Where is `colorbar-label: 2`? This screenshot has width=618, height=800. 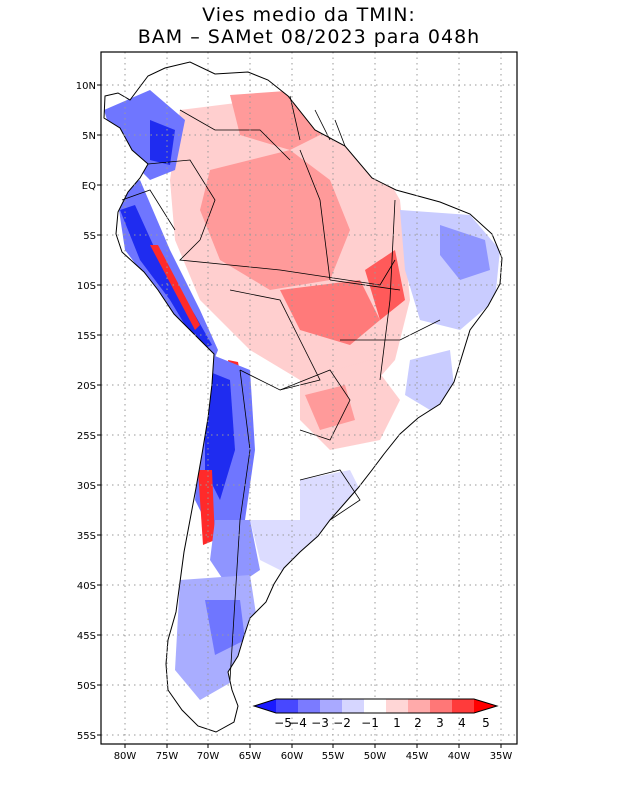 colorbar-label: 2 is located at coordinates (418, 723).